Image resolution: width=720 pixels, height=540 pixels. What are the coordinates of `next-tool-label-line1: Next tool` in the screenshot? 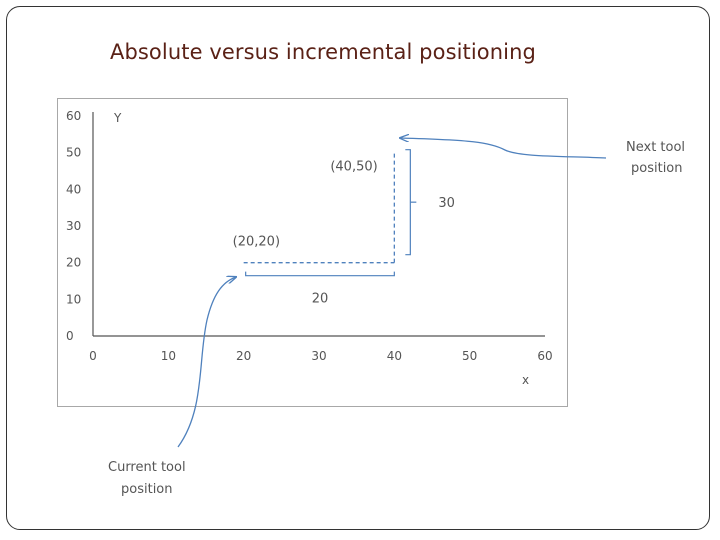 It's located at (655, 147).